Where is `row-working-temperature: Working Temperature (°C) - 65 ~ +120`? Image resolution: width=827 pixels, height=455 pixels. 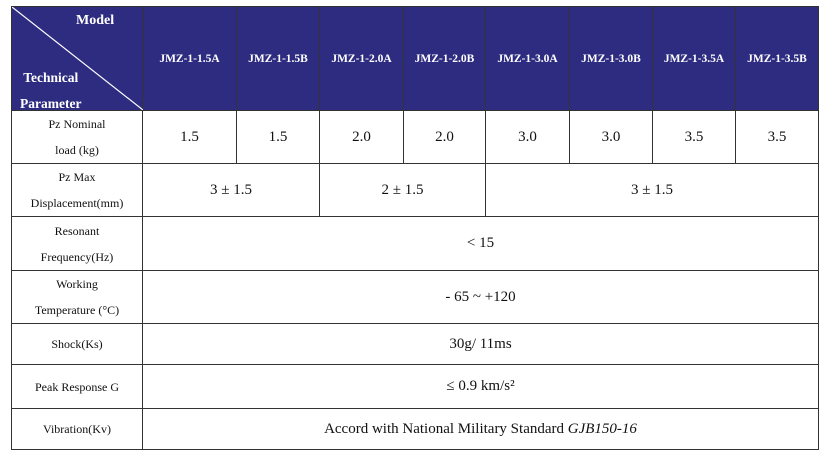 row-working-temperature: Working Temperature (°C) - 65 ~ +120 is located at coordinates (415, 297).